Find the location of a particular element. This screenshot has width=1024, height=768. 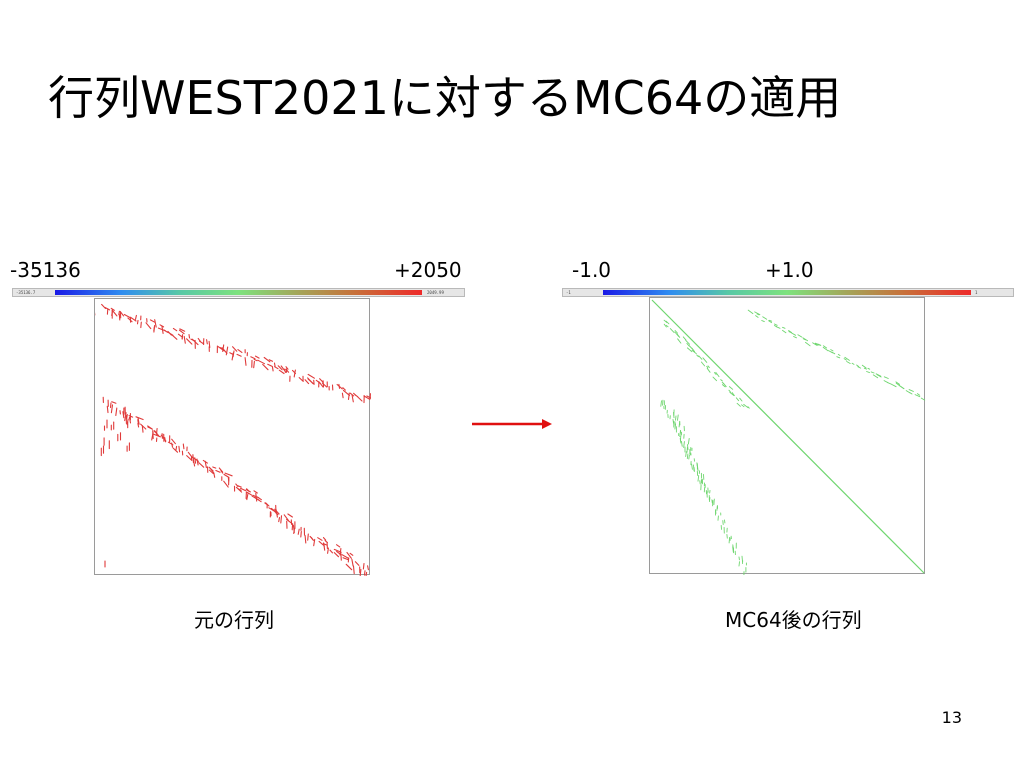

left-colorbar-min-tiny: -35136.7 is located at coordinates (26, 292).